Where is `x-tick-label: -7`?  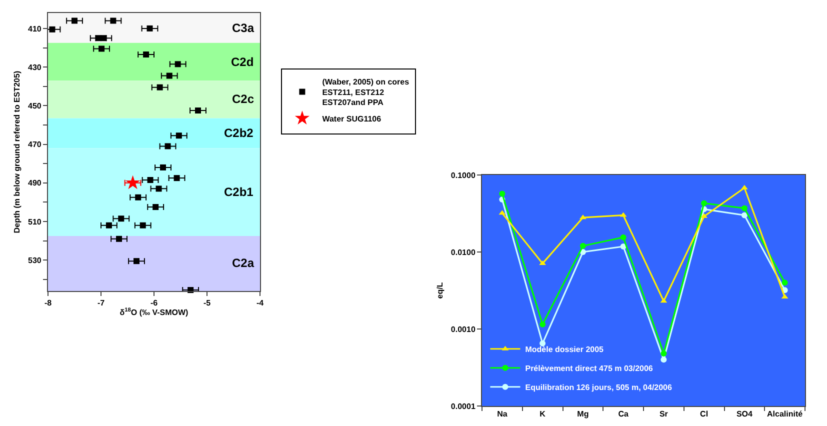 x-tick-label: -7 is located at coordinates (101, 303).